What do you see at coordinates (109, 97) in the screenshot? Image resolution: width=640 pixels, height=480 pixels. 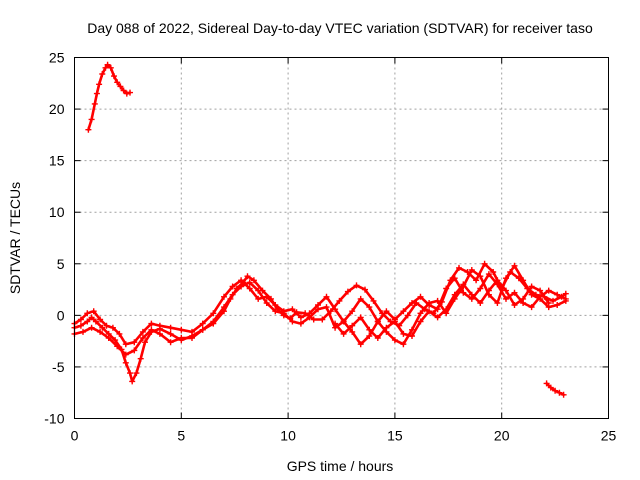 I see `series-early-spike` at bounding box center [109, 97].